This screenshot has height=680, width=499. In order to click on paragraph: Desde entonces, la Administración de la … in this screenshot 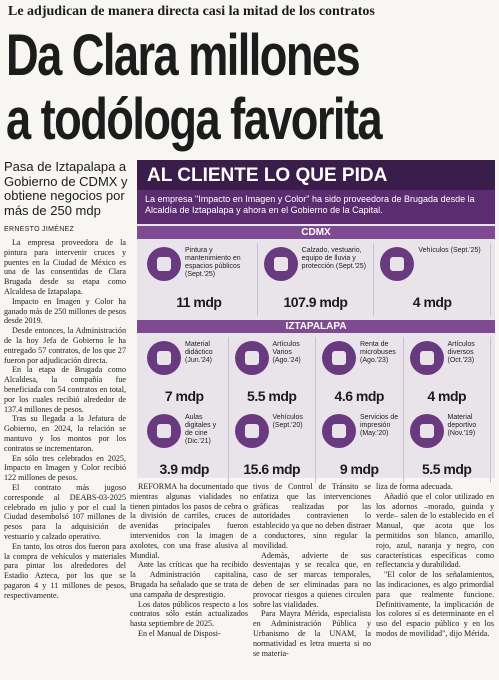, I will do `click(65, 345)`.